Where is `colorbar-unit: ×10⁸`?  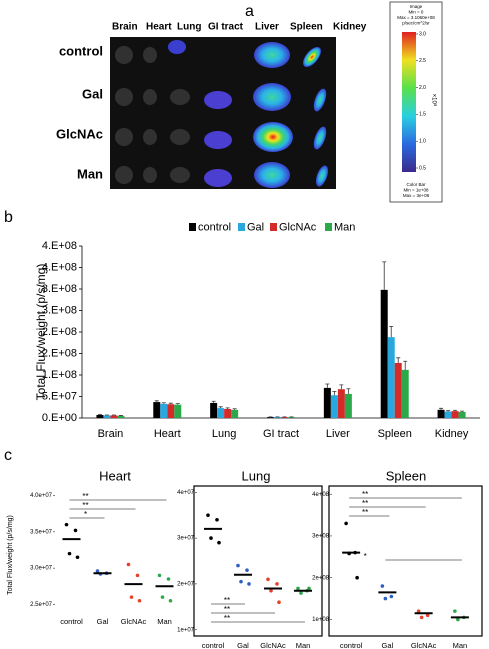 colorbar-unit: ×10⁸ is located at coordinates (433, 100).